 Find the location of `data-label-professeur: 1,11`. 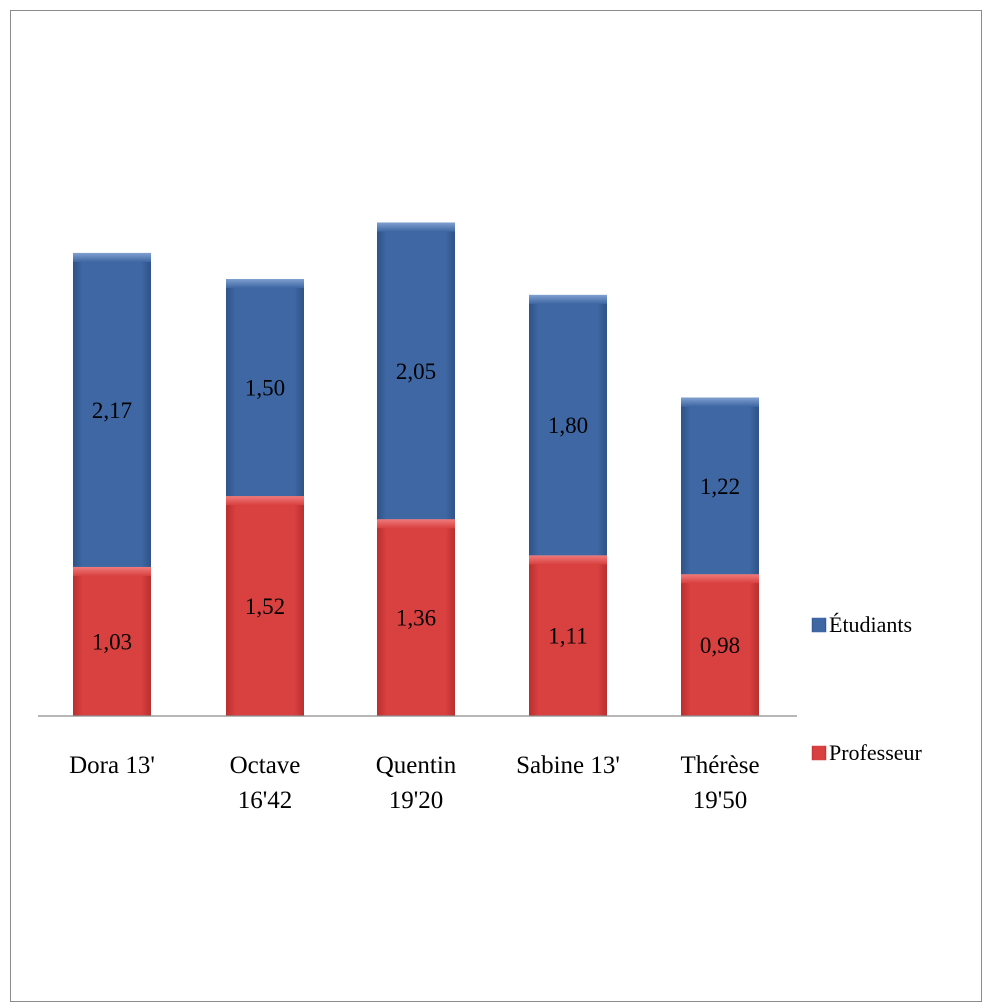

data-label-professeur: 1,11 is located at coordinates (567, 636).